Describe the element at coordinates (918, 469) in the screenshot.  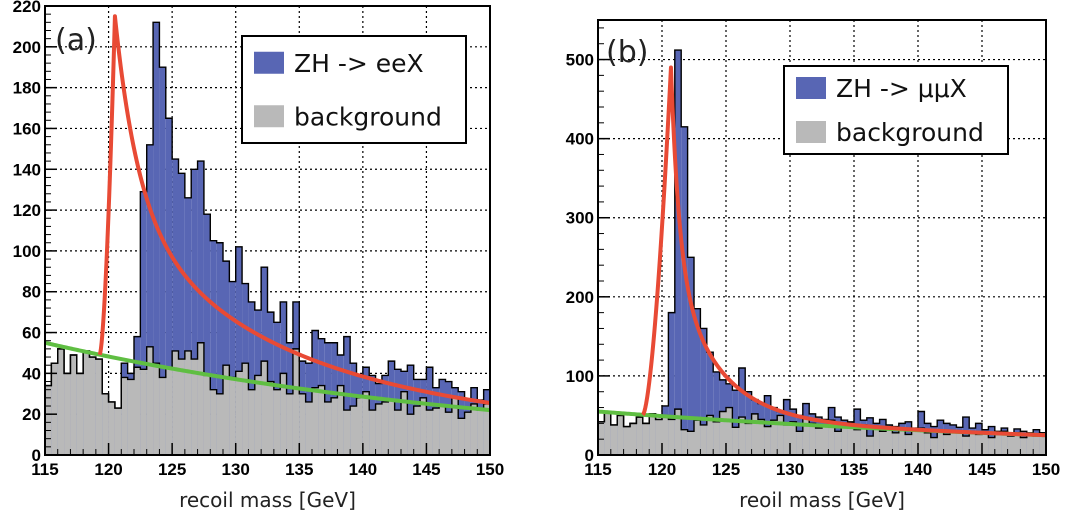
I see `x-tick-label: 140` at that location.